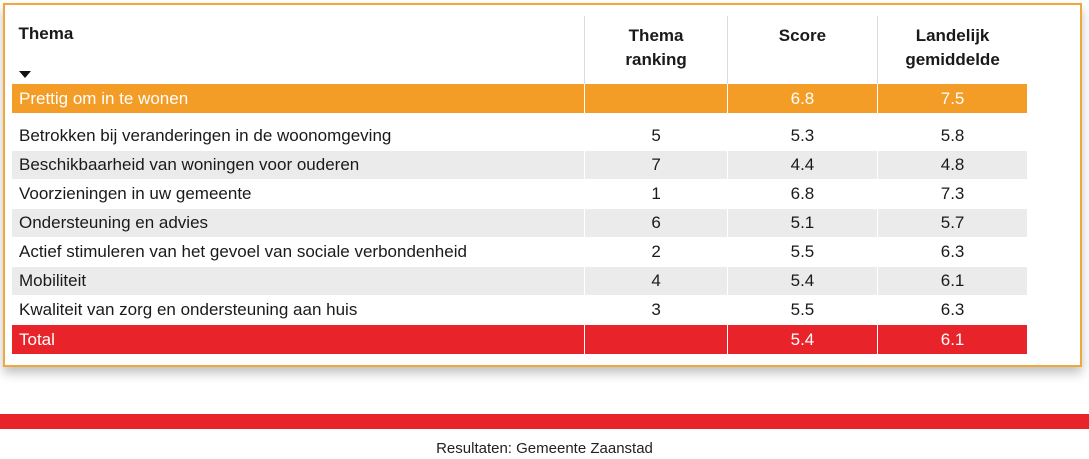 The height and width of the screenshot is (459, 1089). I want to click on cell-landelijk: 7.3, so click(952, 194).